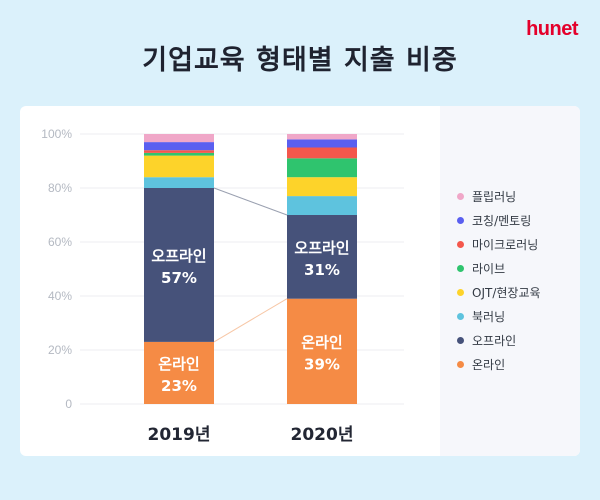 This screenshot has height=500, width=600. What do you see at coordinates (552, 29) in the screenshot?
I see `brand-logo: hunet` at bounding box center [552, 29].